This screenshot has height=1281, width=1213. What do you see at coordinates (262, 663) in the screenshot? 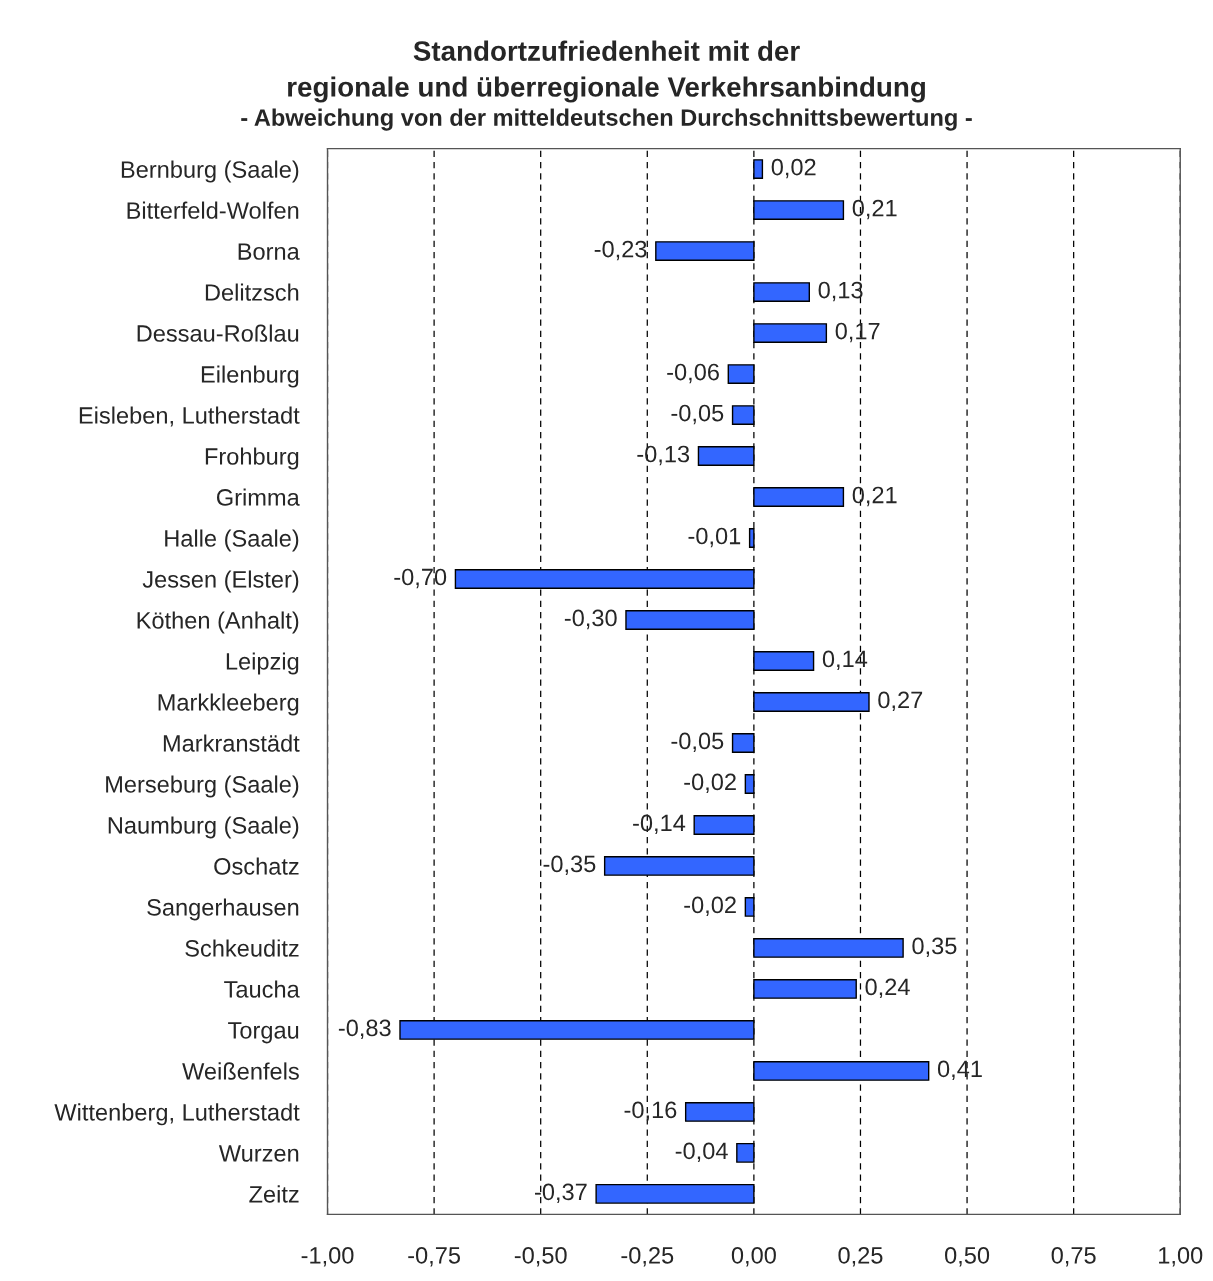
I see `y-tick-label: Leipzig` at bounding box center [262, 663].